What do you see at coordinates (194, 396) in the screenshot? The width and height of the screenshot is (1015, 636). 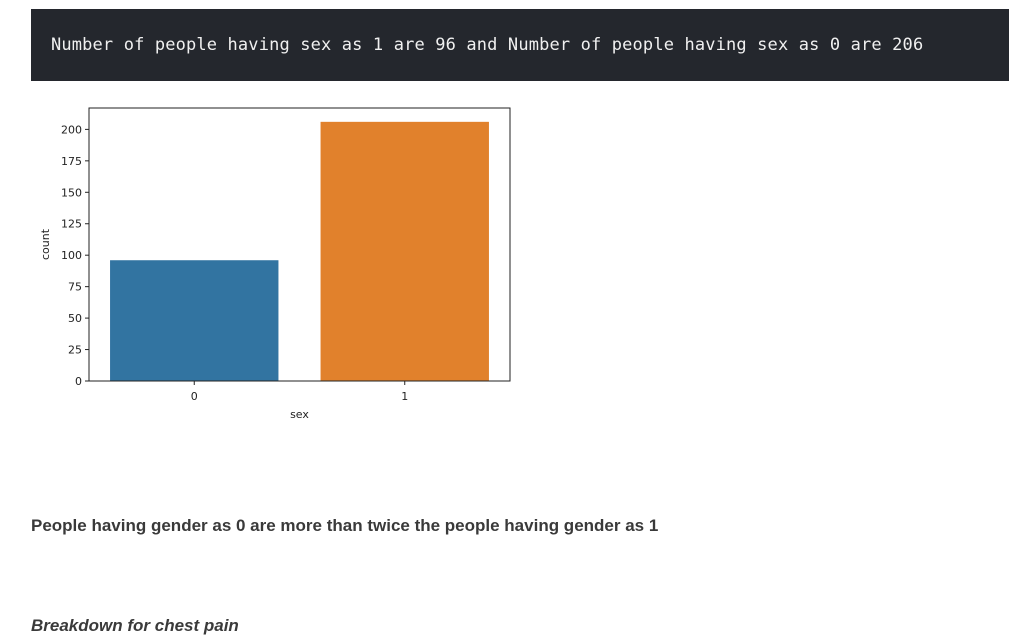 I see `x-tick-label: 0` at bounding box center [194, 396].